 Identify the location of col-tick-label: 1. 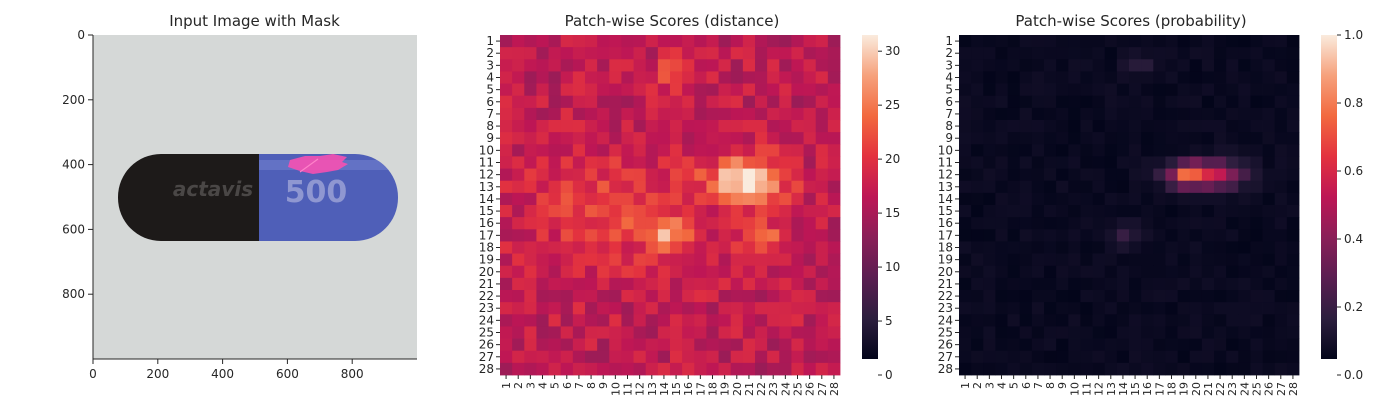
(506, 385).